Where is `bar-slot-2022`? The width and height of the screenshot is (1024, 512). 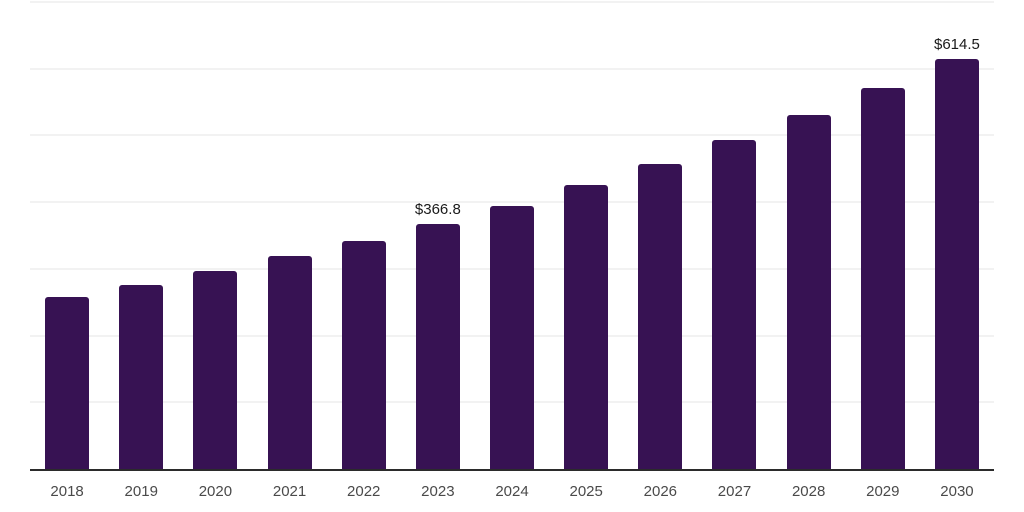
bar-slot-2022 is located at coordinates (364, 235).